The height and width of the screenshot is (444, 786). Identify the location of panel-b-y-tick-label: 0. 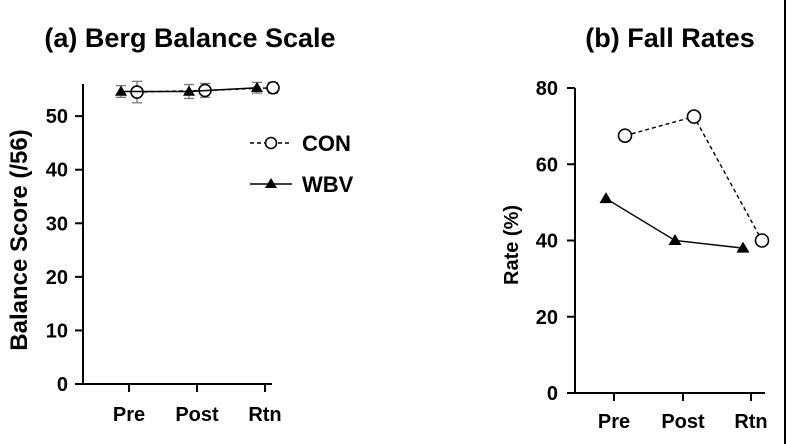
(552, 394).